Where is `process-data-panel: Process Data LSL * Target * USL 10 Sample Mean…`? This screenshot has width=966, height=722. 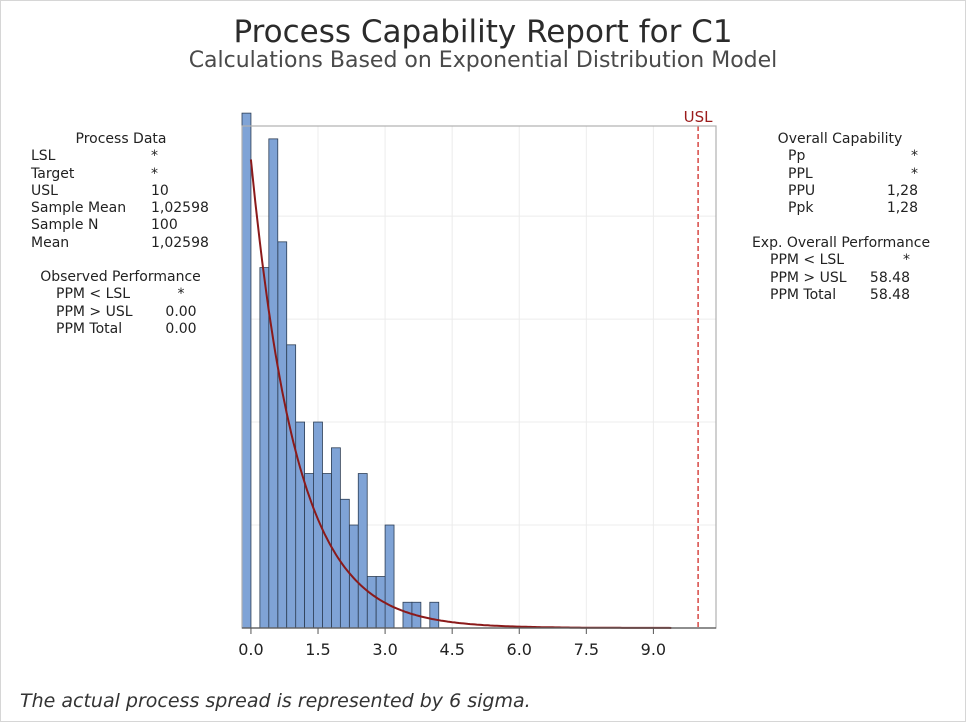 process-data-panel: Process Data LSL * Target * USL 10 Sample Mean… is located at coordinates (126, 191).